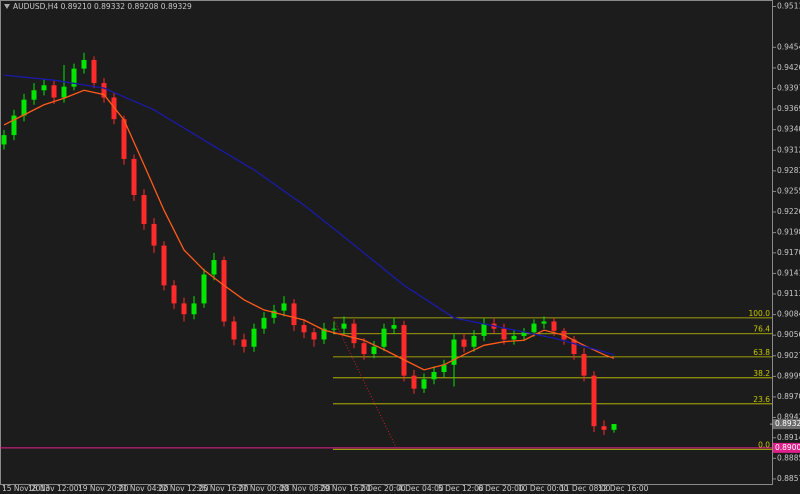  What do you see at coordinates (788, 334) in the screenshot?
I see `y-tick-label: 0.90560` at bounding box center [788, 334].